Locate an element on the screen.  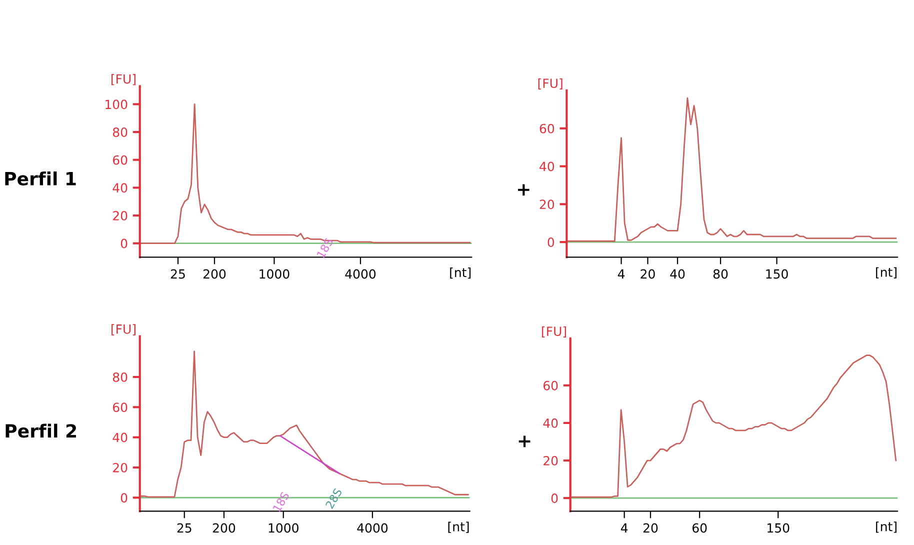
x-tick-label: 80 is located at coordinates (720, 274).